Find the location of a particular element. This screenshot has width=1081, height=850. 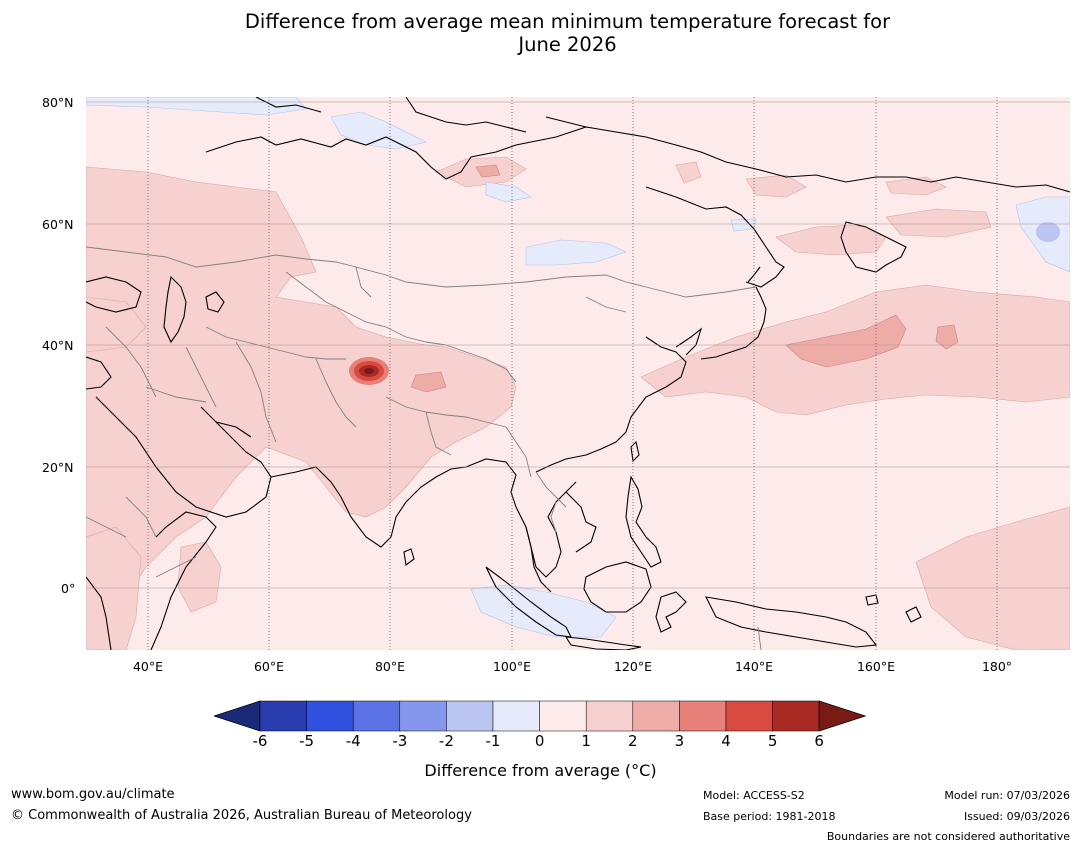

website-text: www.bom.gov.au/climate is located at coordinates (93, 794).